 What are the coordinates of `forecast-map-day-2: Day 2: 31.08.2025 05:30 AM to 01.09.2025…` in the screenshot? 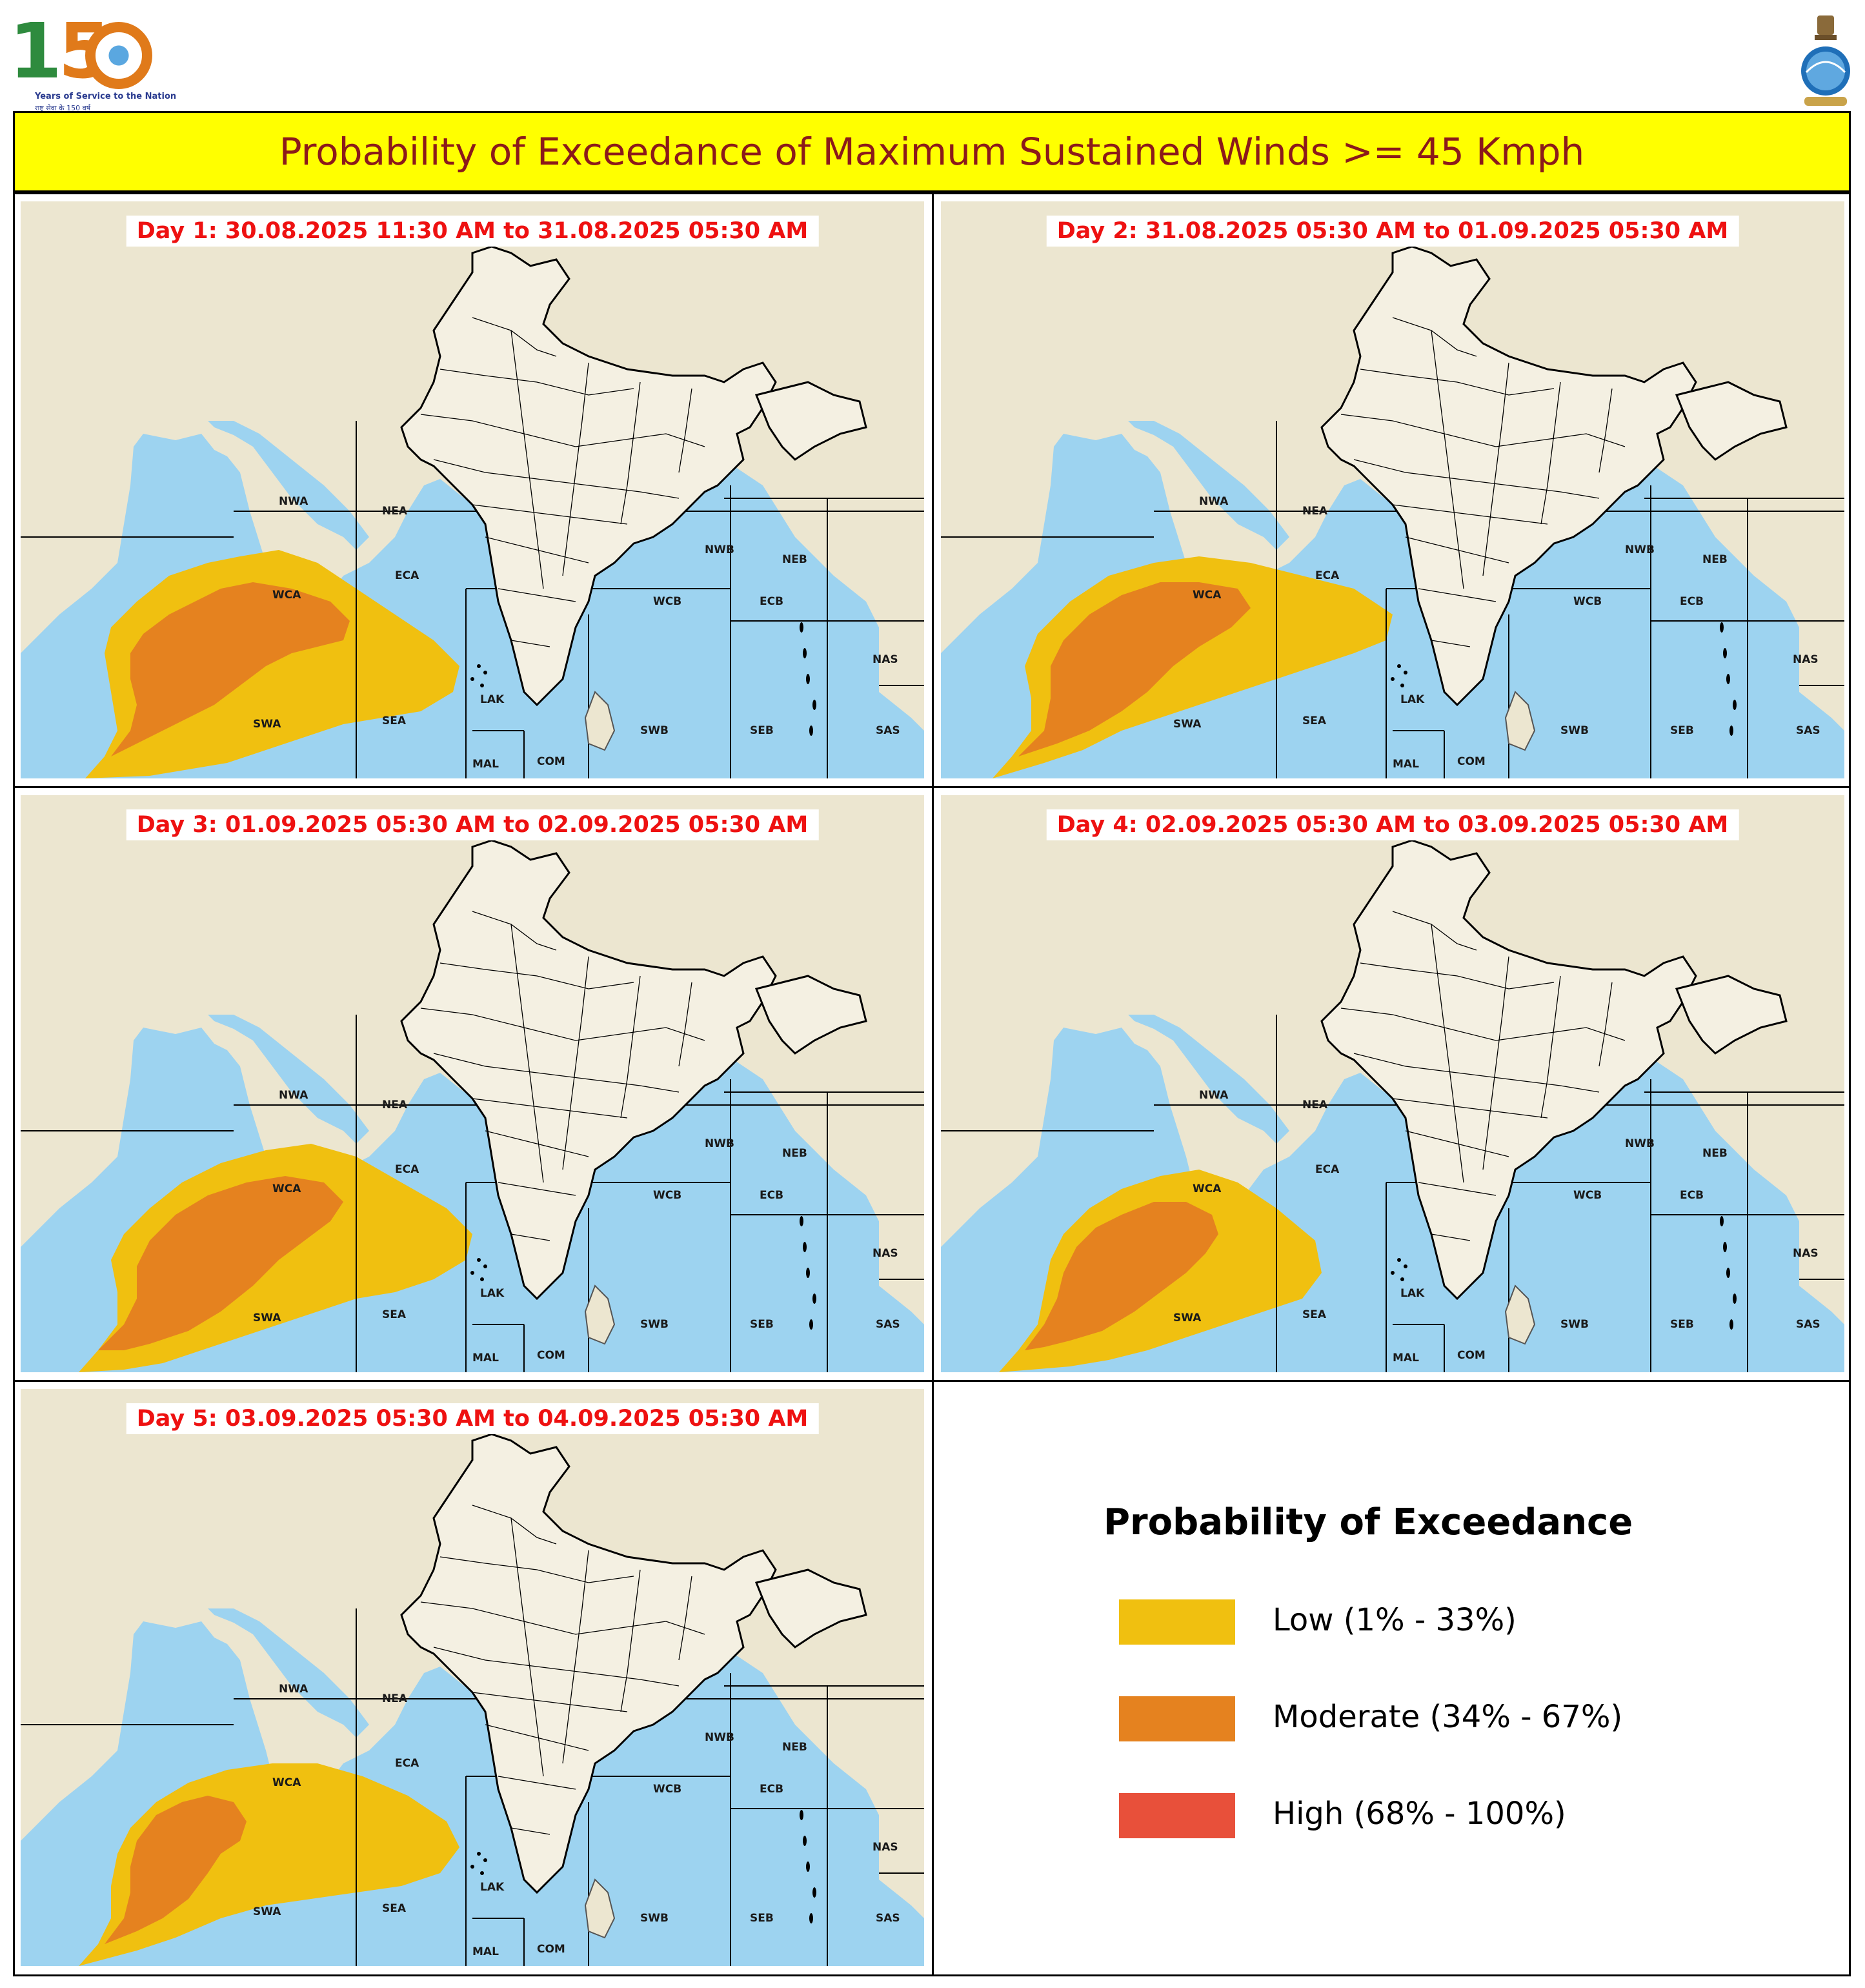 It's located at (1392, 489).